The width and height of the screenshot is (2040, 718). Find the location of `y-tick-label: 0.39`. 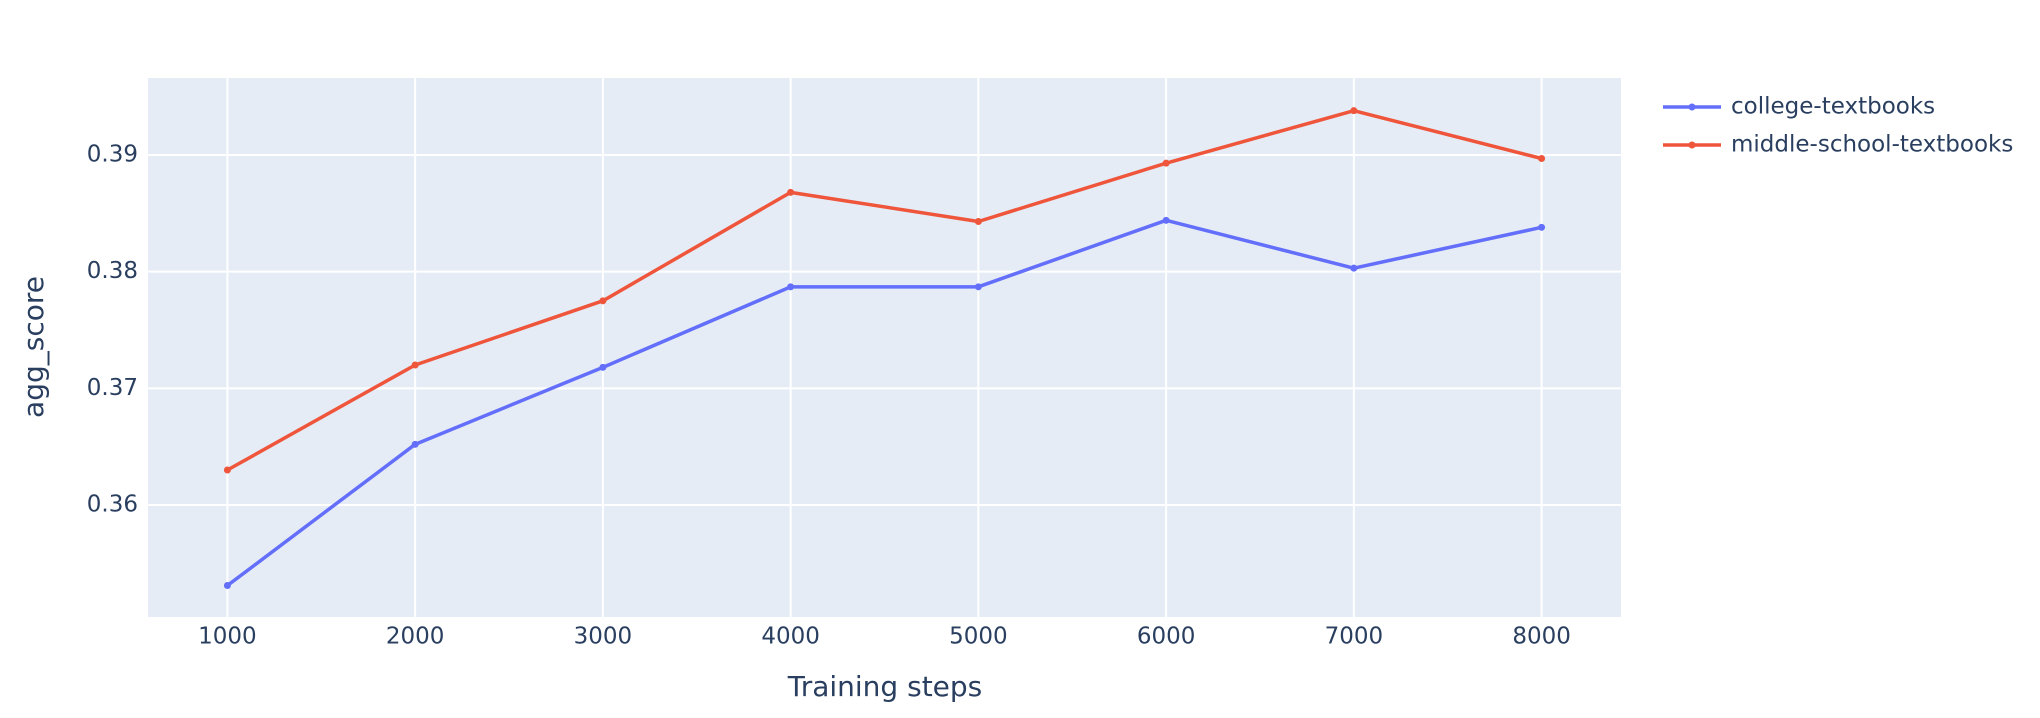

y-tick-label: 0.39 is located at coordinates (112, 155).